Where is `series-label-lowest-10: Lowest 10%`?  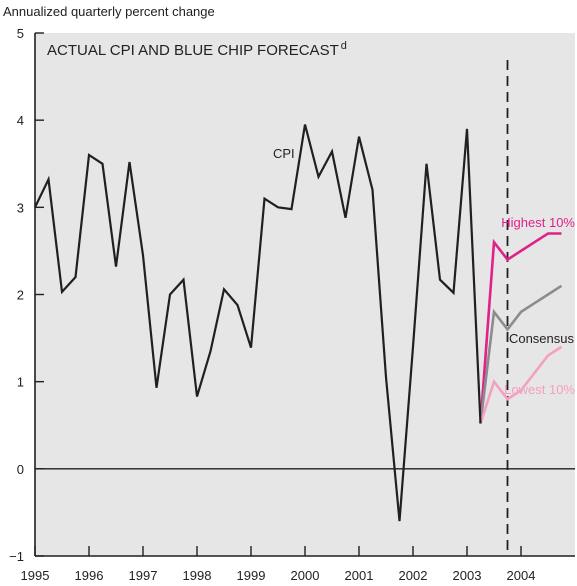 series-label-lowest-10: Lowest 10% is located at coordinates (539, 389).